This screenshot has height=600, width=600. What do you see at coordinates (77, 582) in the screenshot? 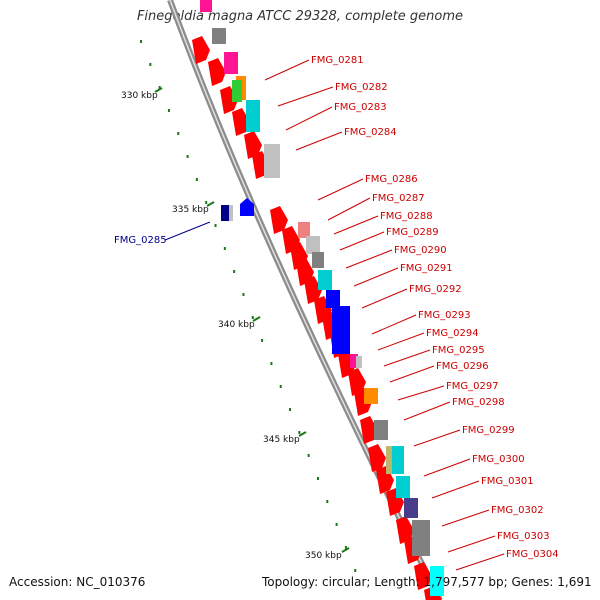
I see `accession-text: Accession: NC_010376` at bounding box center [77, 582].